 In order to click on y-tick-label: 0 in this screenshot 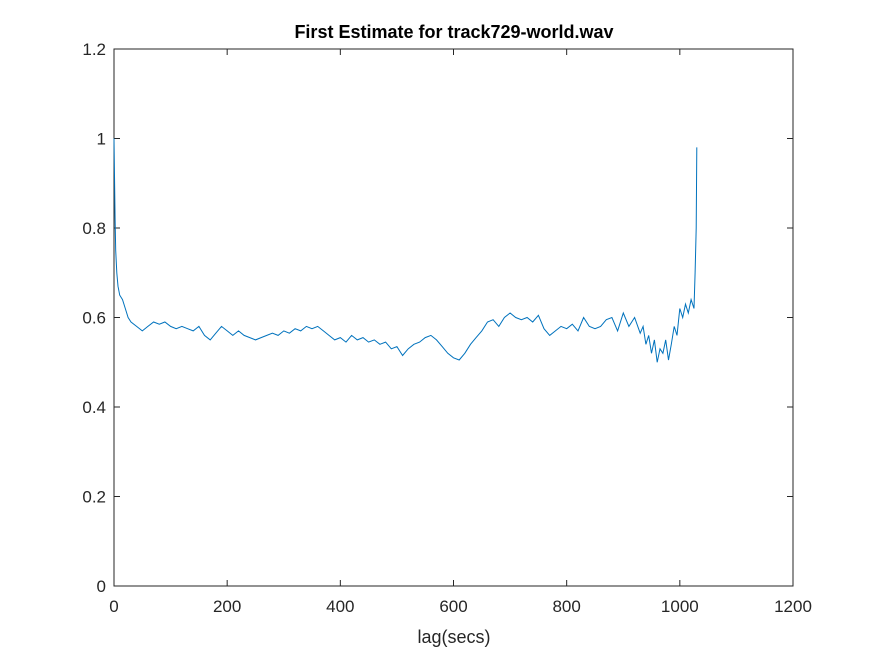, I will do `click(101, 586)`.